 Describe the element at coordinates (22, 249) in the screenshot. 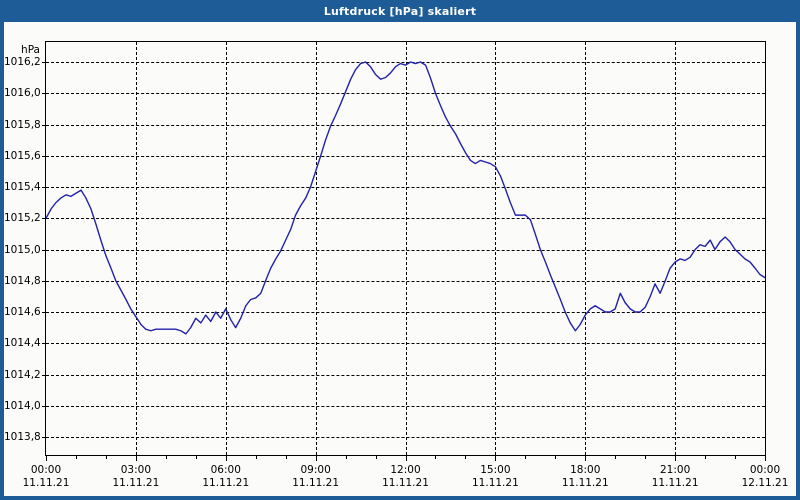

I see `y-tick-label: 1015,0` at that location.